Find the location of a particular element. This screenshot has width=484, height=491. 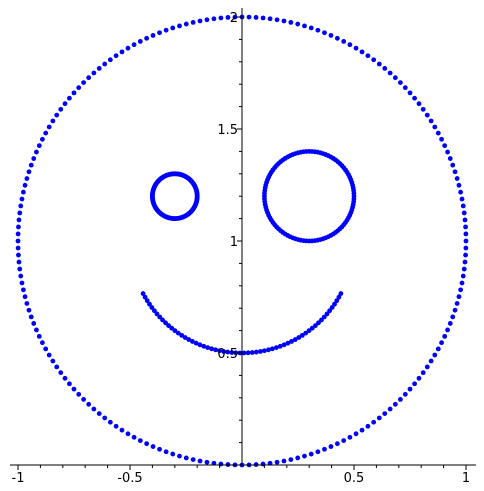

y-tick-label: 2 is located at coordinates (234, 18).